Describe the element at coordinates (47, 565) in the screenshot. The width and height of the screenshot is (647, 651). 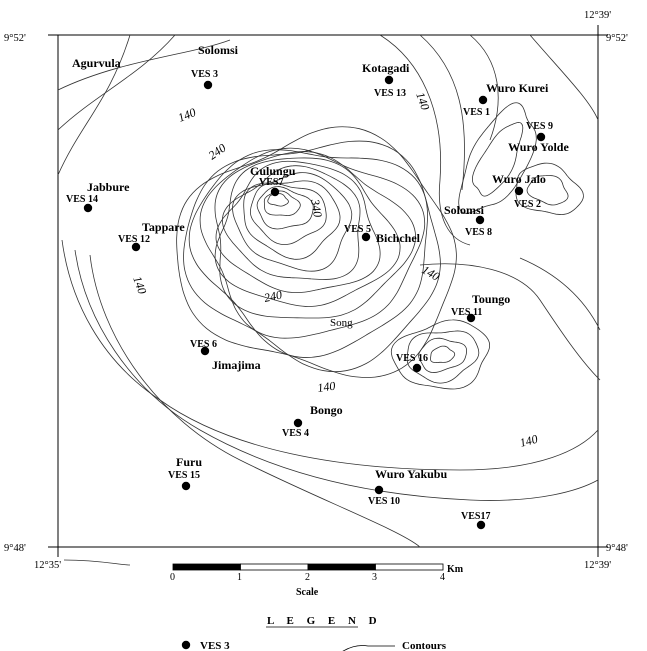
I see `coord-bottom-left-lon: 12°35'` at that location.